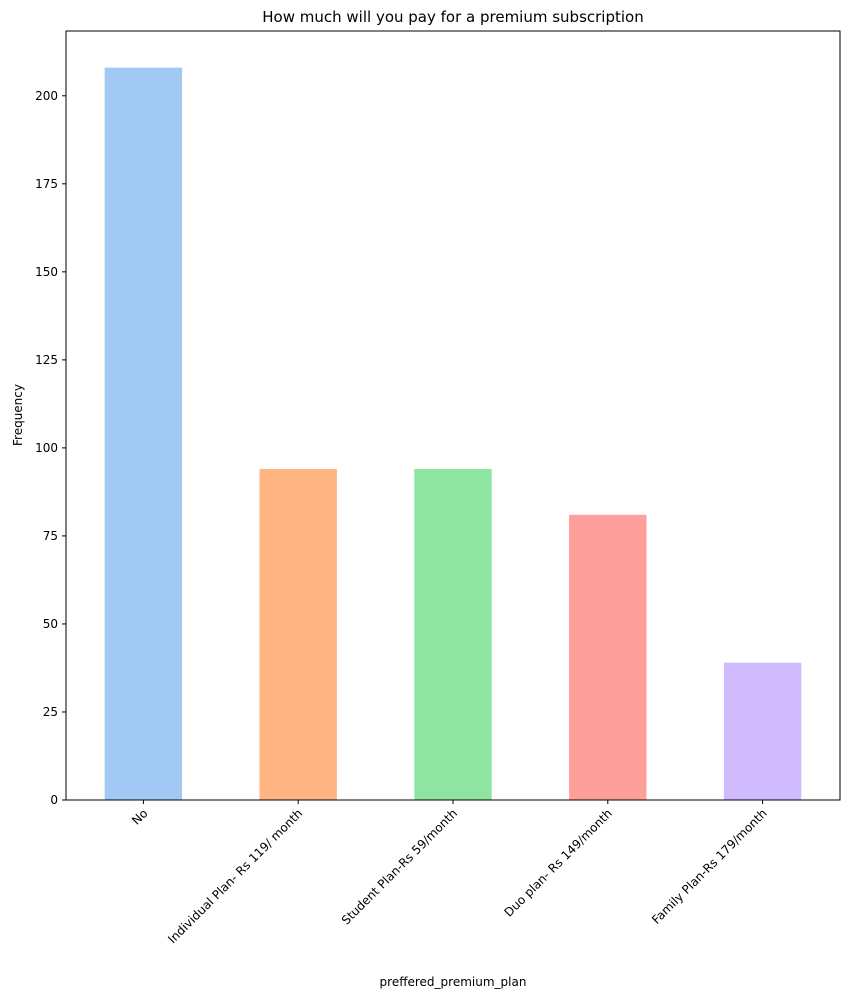  What do you see at coordinates (399, 866) in the screenshot?
I see `x-tick-label-2: Student Plan-Rs 59/month` at bounding box center [399, 866].